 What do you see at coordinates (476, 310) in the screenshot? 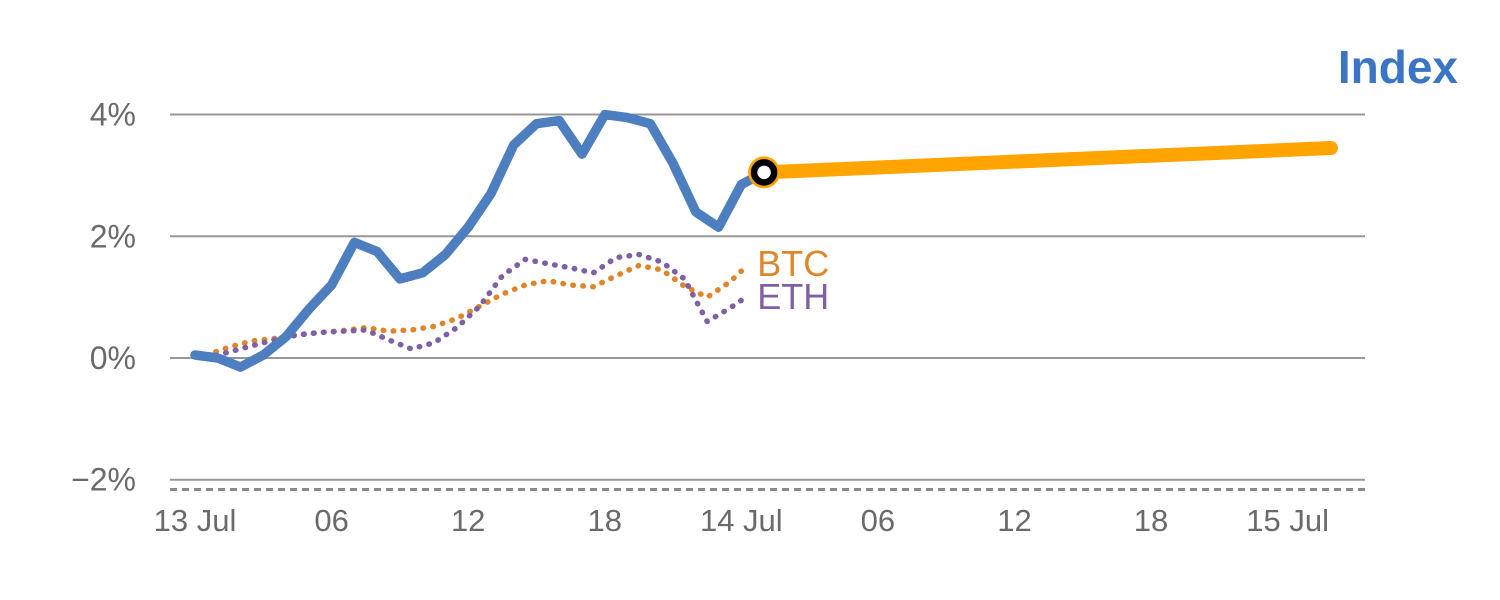
I see `series-line-btc` at bounding box center [476, 310].